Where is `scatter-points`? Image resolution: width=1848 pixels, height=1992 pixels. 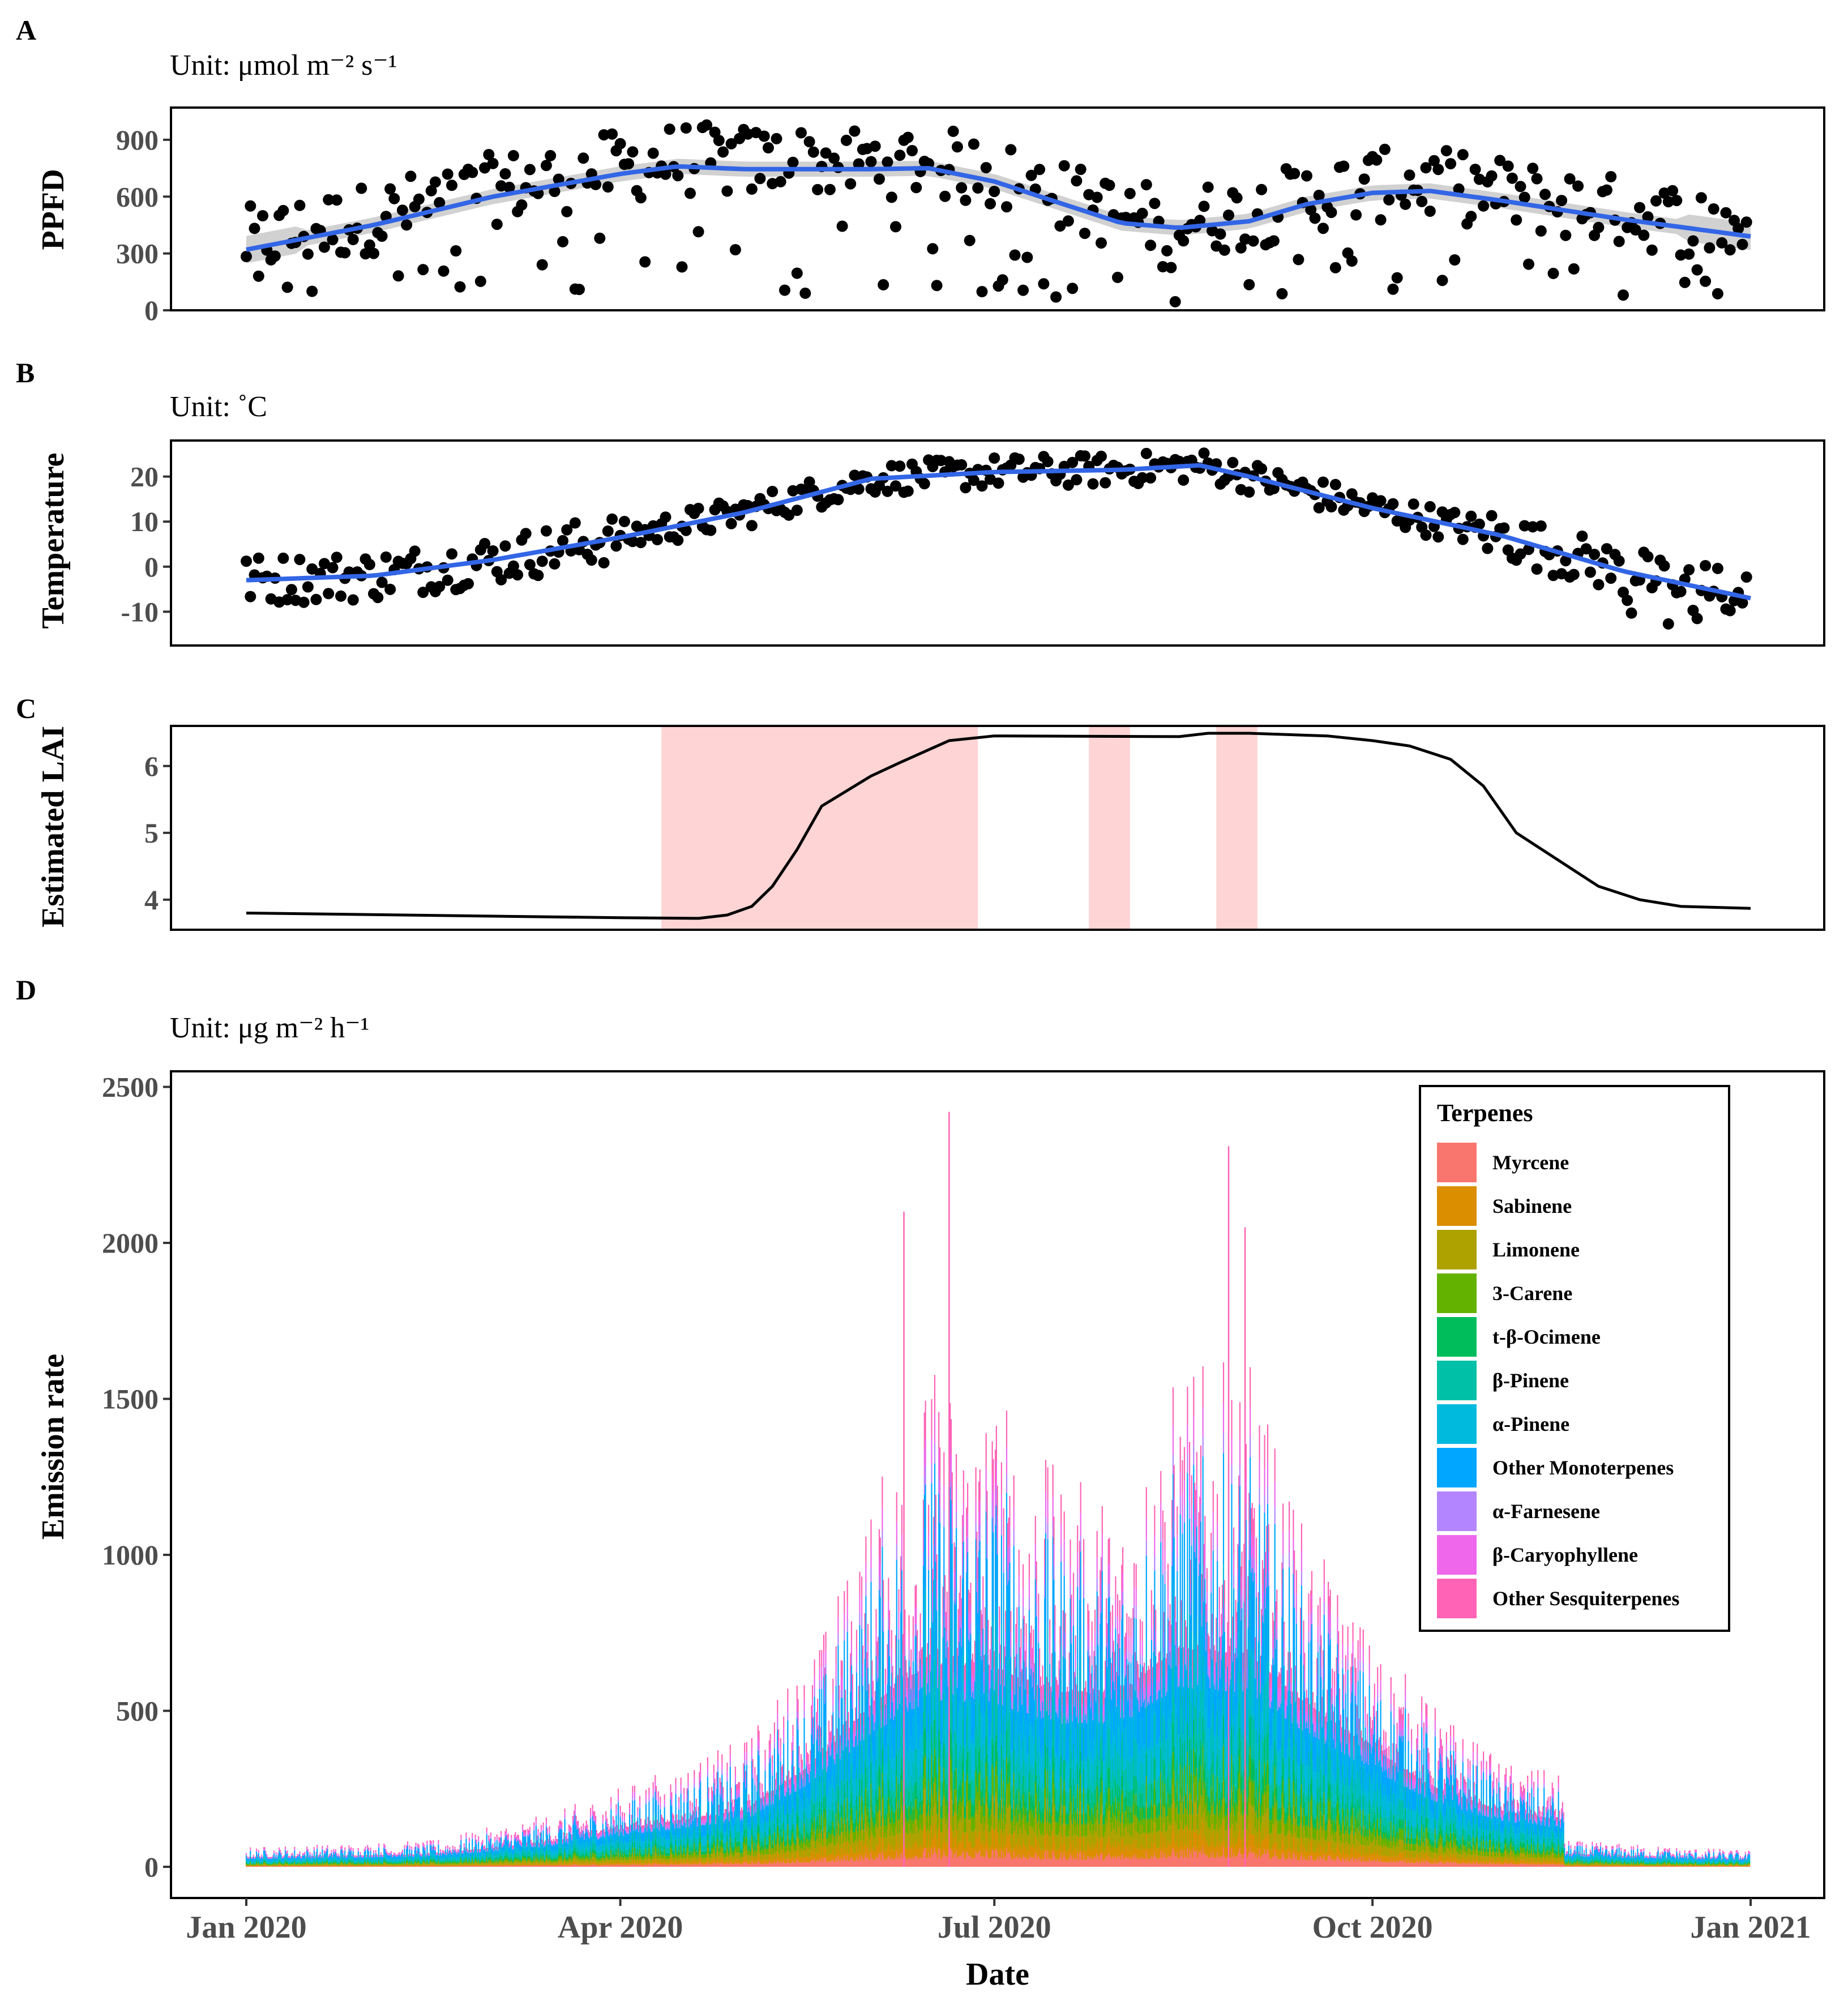
scatter-points is located at coordinates (996, 213).